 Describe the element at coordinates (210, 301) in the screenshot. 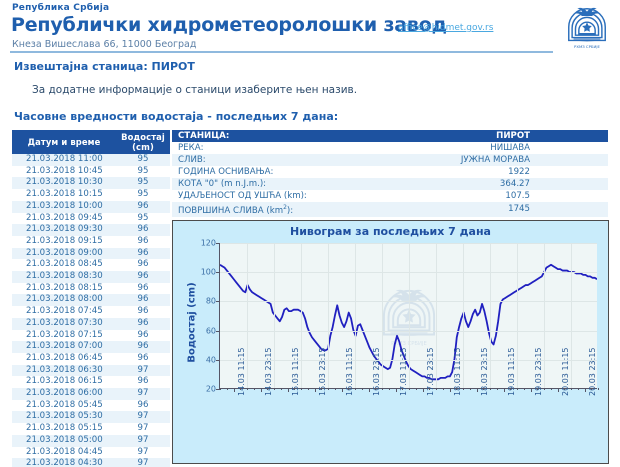

I see `chart-y-tick-label: 80` at that location.